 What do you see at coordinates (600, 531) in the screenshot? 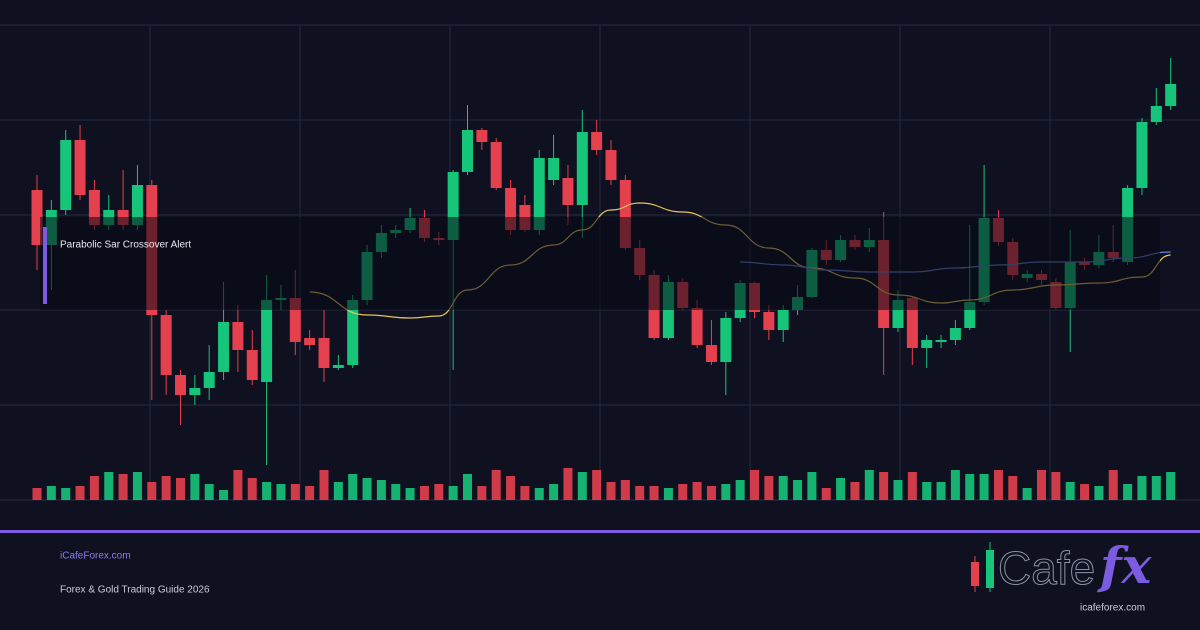
I see `divider` at bounding box center [600, 531].